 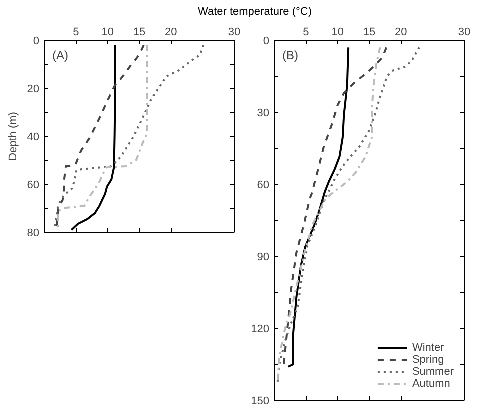 What do you see at coordinates (431, 384) in the screenshot?
I see `legend-label: Autumn` at bounding box center [431, 384].